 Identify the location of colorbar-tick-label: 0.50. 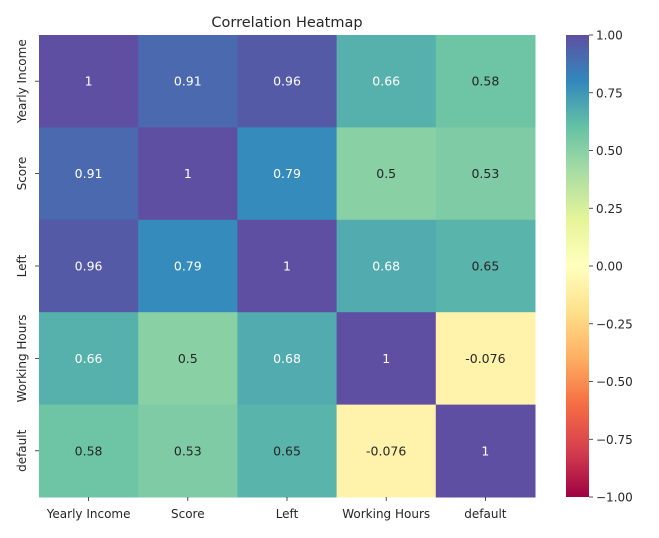
(609, 151).